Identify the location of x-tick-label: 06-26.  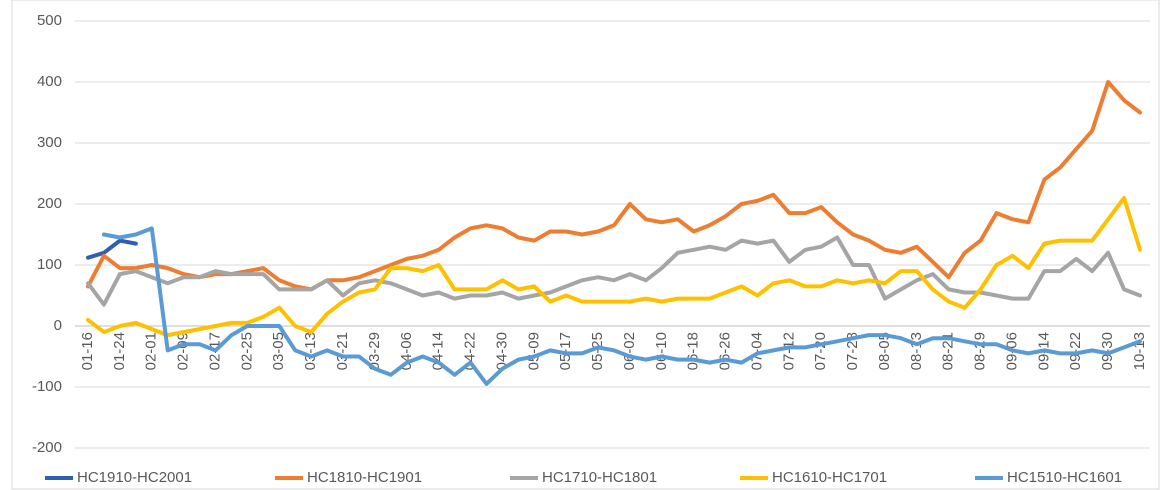
(725, 351).